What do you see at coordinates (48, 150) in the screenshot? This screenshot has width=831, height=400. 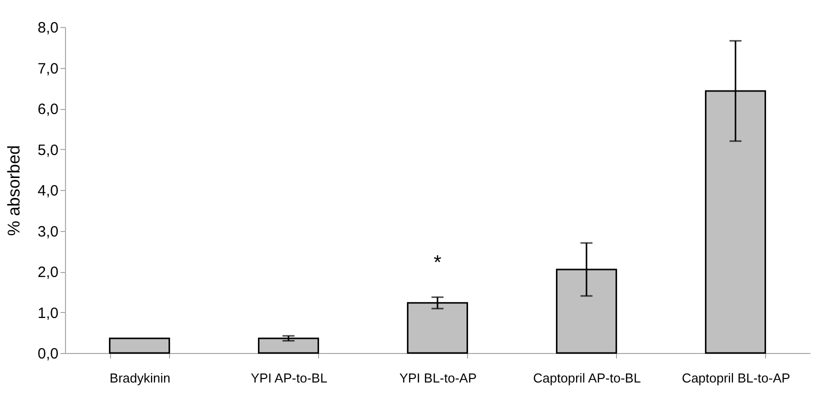 I see `y-tick-label: 5,0` at bounding box center [48, 150].